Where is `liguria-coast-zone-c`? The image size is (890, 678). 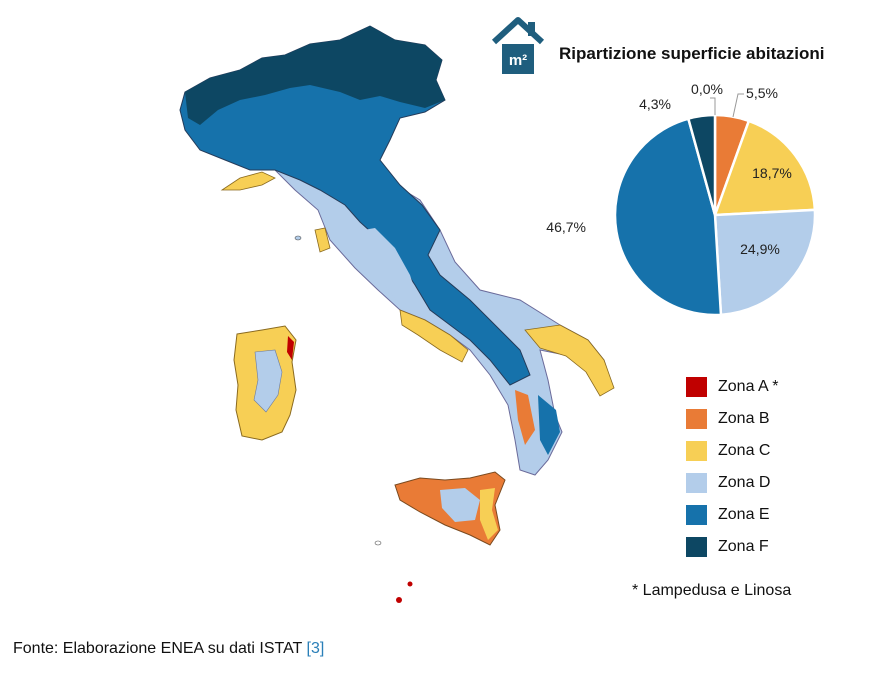
liguria-coast-zone-c is located at coordinates (248, 181).